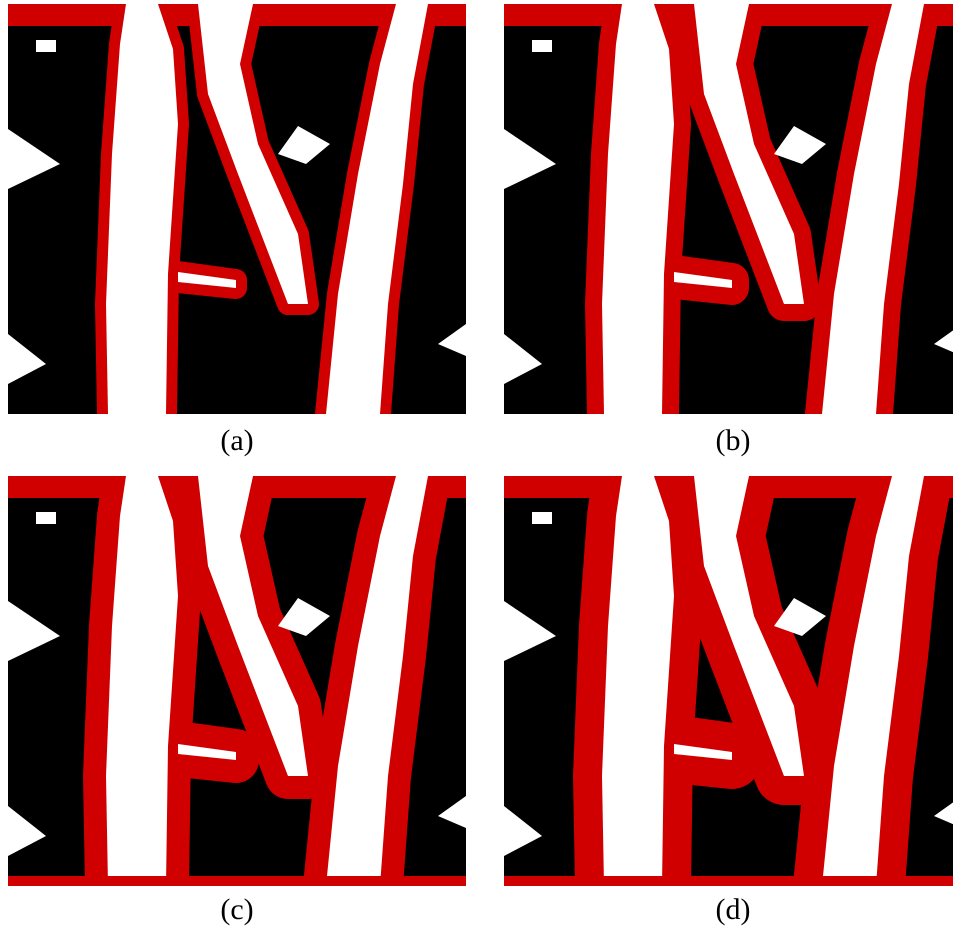  What do you see at coordinates (733, 909) in the screenshot?
I see `caption-d: (d)` at bounding box center [733, 909].